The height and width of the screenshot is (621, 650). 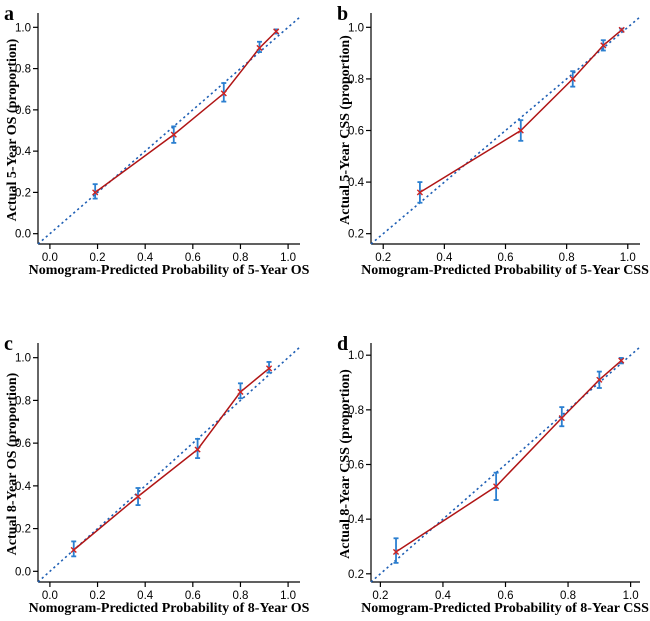 What do you see at coordinates (23, 572) in the screenshot?
I see `y-tick-label: 0.0` at bounding box center [23, 572].